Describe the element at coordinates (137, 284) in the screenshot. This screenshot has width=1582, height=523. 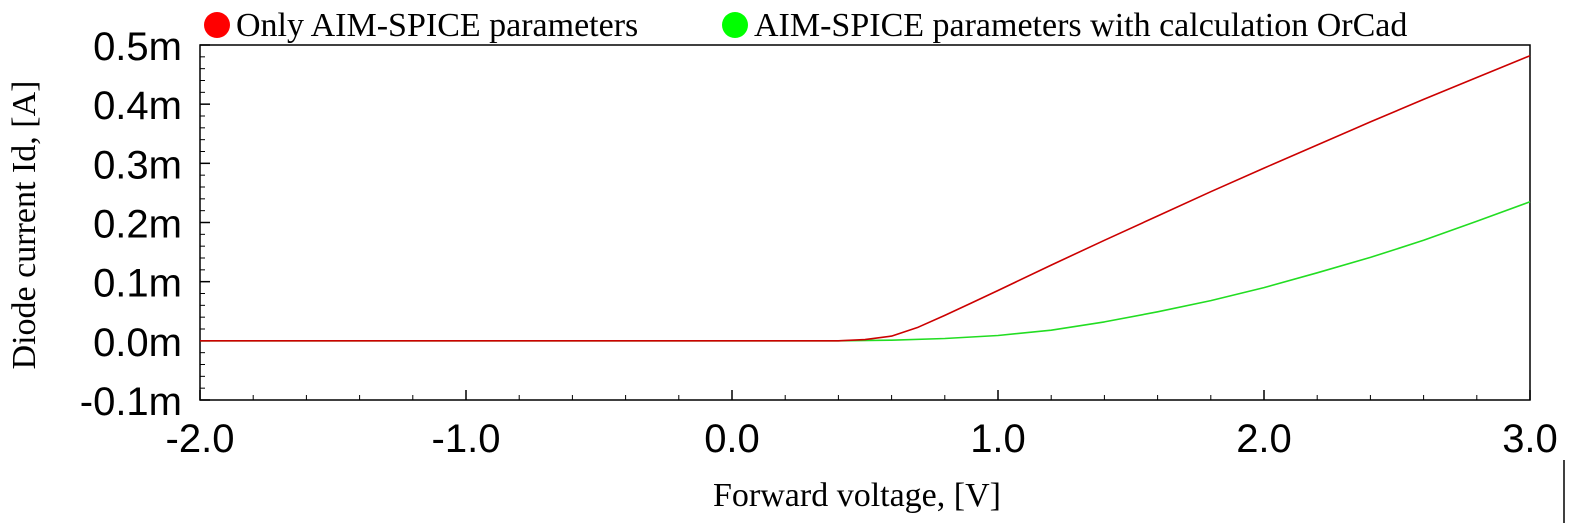
I see `y-tick-label: 0.1m` at that location.